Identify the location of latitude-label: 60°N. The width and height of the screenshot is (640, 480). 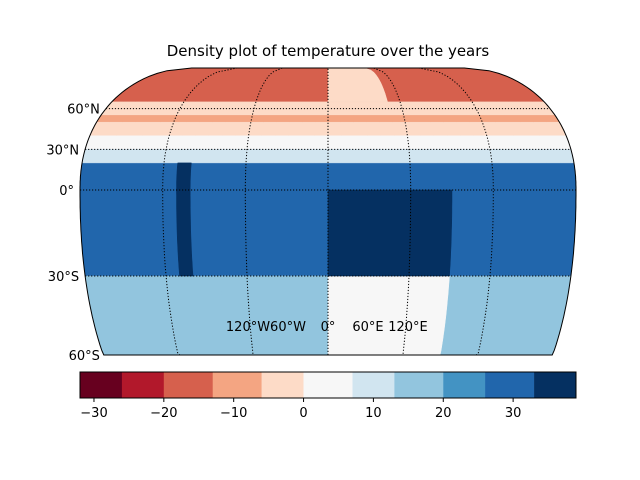
(83, 110).